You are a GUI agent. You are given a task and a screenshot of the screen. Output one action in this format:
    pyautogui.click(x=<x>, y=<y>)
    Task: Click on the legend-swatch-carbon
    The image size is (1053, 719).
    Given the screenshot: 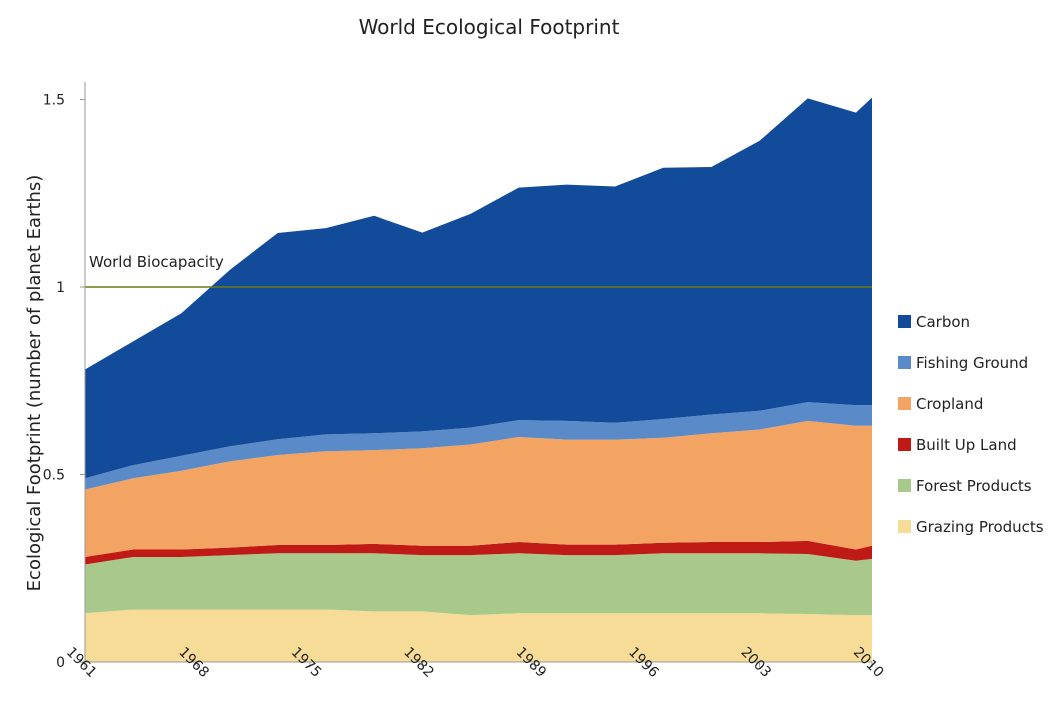 What is the action you would take?
    pyautogui.click(x=904, y=321)
    